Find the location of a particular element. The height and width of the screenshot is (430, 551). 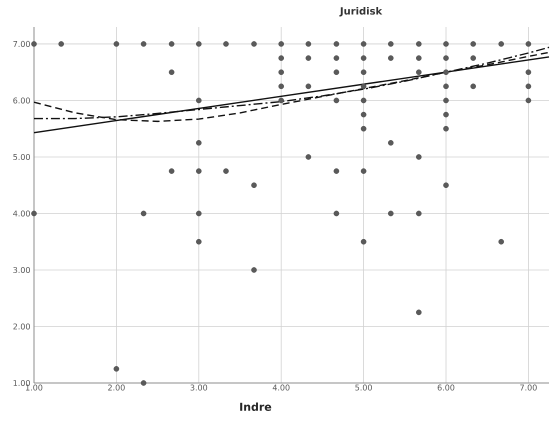

chart-title: Juridisk is located at coordinates (360, 11).